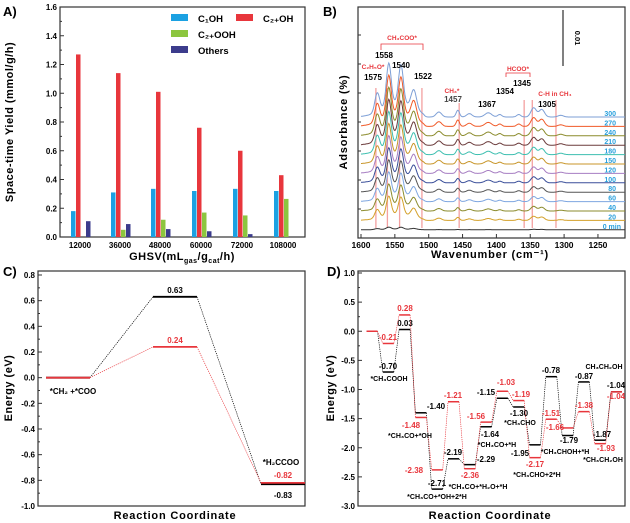 The image size is (630, 523). I want to click on energy-value-label: -1.66, so click(555, 427).